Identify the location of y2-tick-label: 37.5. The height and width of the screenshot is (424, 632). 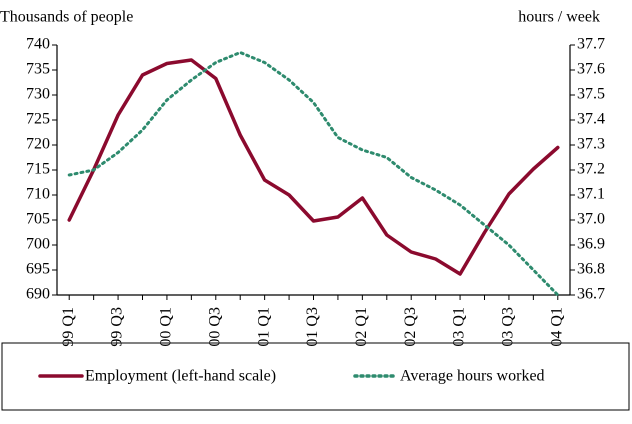
(591, 94).